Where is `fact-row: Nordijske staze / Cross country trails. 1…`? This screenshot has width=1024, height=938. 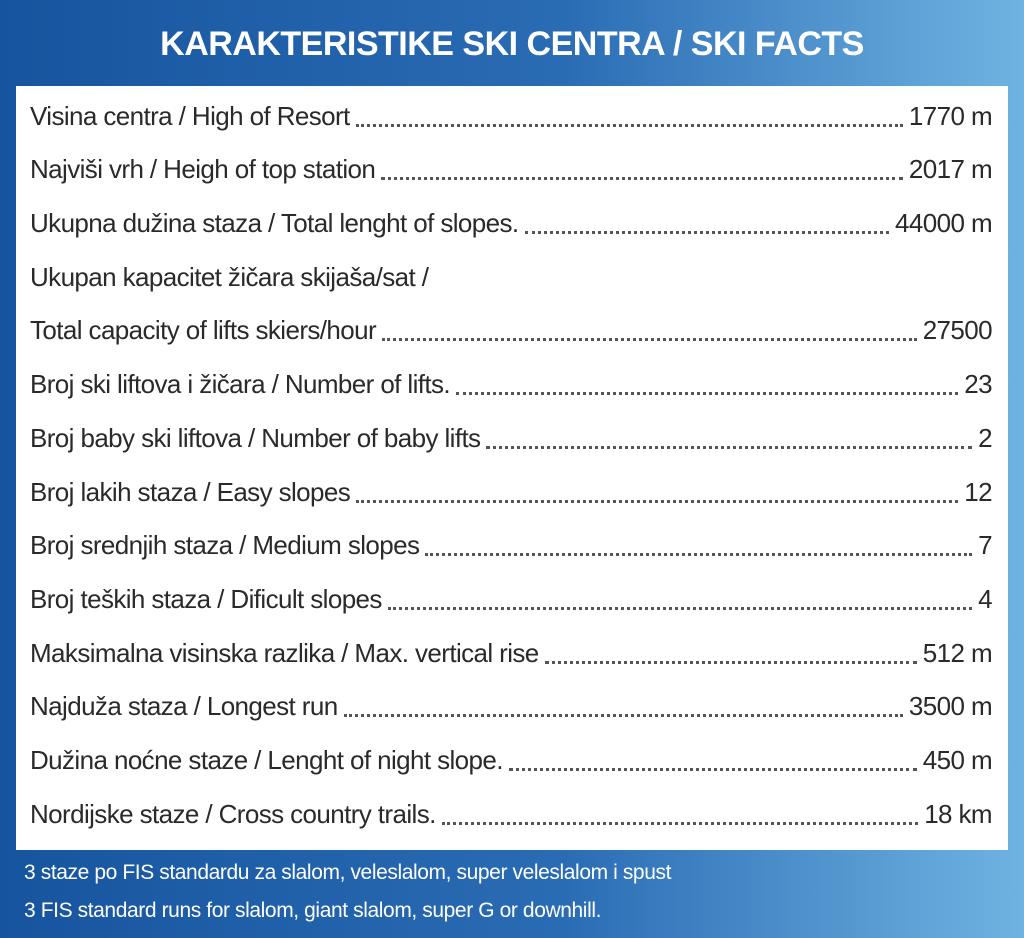
fact-row: Nordijske staze / Cross country trails. 1… is located at coordinates (511, 815).